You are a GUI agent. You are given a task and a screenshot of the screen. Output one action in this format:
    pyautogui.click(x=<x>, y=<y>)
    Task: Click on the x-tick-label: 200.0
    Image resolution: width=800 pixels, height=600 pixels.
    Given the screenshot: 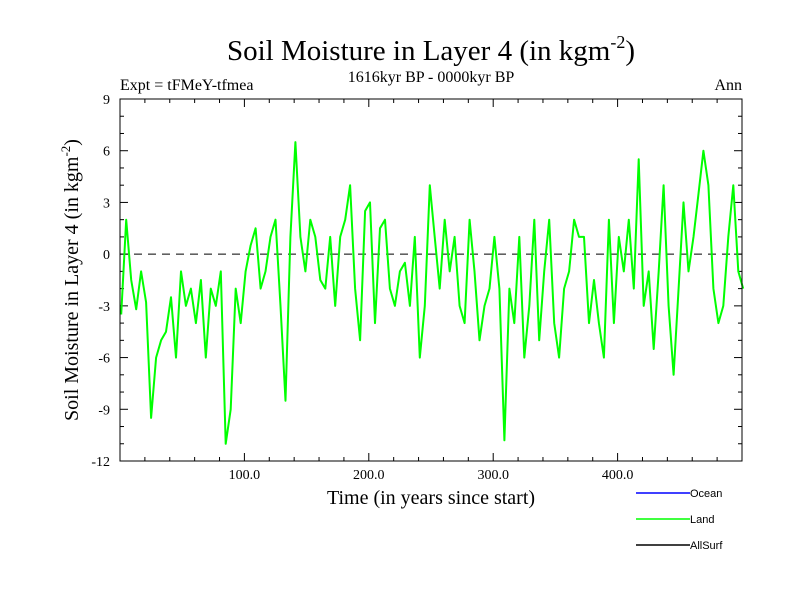 What is the action you would take?
    pyautogui.click(x=369, y=475)
    